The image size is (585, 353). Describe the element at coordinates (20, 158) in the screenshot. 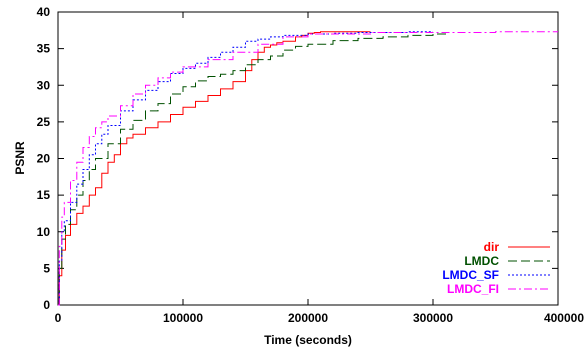

I see `y-axis-label: PSNR` at that location.